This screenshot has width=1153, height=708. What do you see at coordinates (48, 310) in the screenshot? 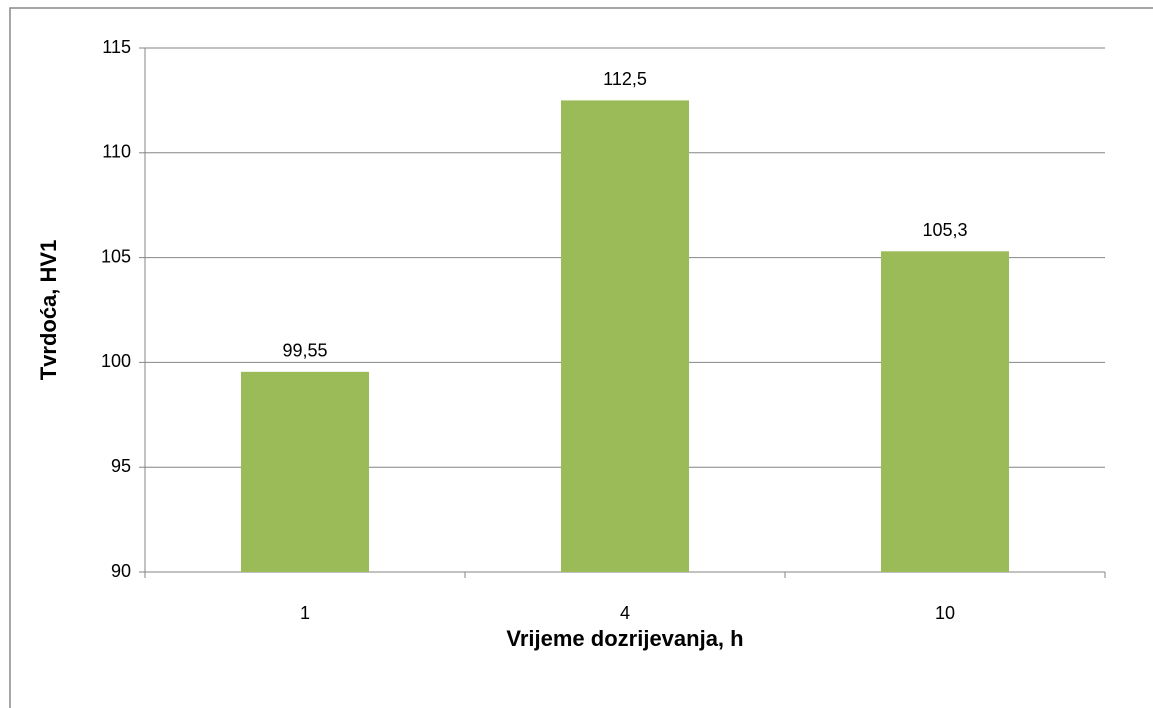
I see `y-axis-title: Tvrdoća, HV1` at bounding box center [48, 310].